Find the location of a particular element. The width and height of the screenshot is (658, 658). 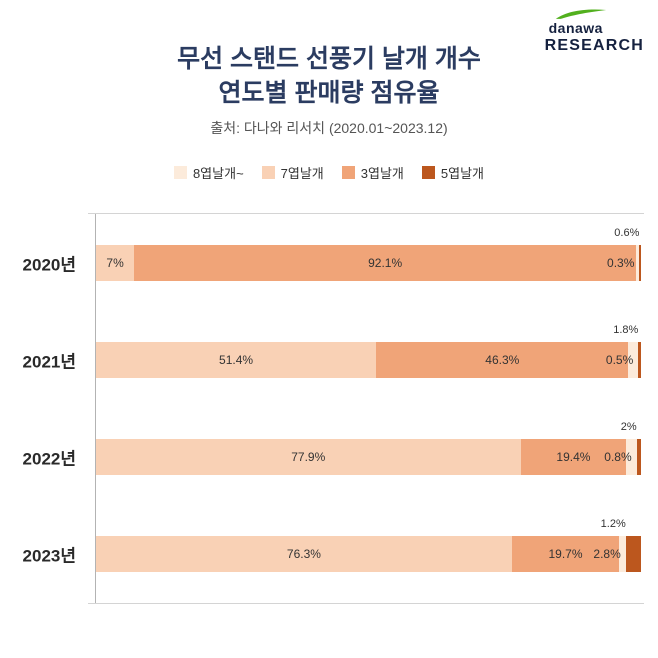

bar-track: 77.9% 19.4% is located at coordinates (368, 457).